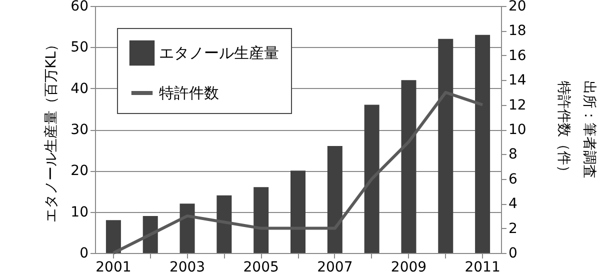  What do you see at coordinates (513, 154) in the screenshot?
I see `y2-tick-label: 8` at bounding box center [513, 154].